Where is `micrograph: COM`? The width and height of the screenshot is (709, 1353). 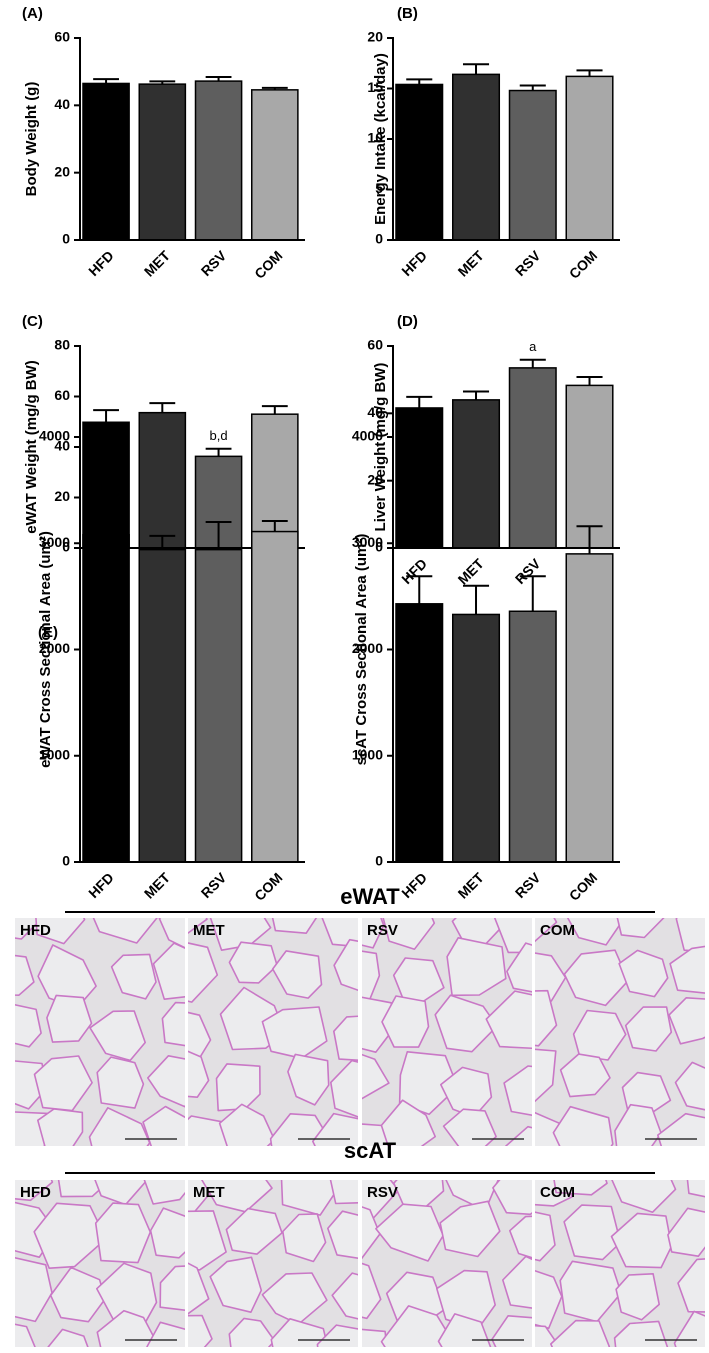
micrograph: COM is located at coordinates (620, 1263).